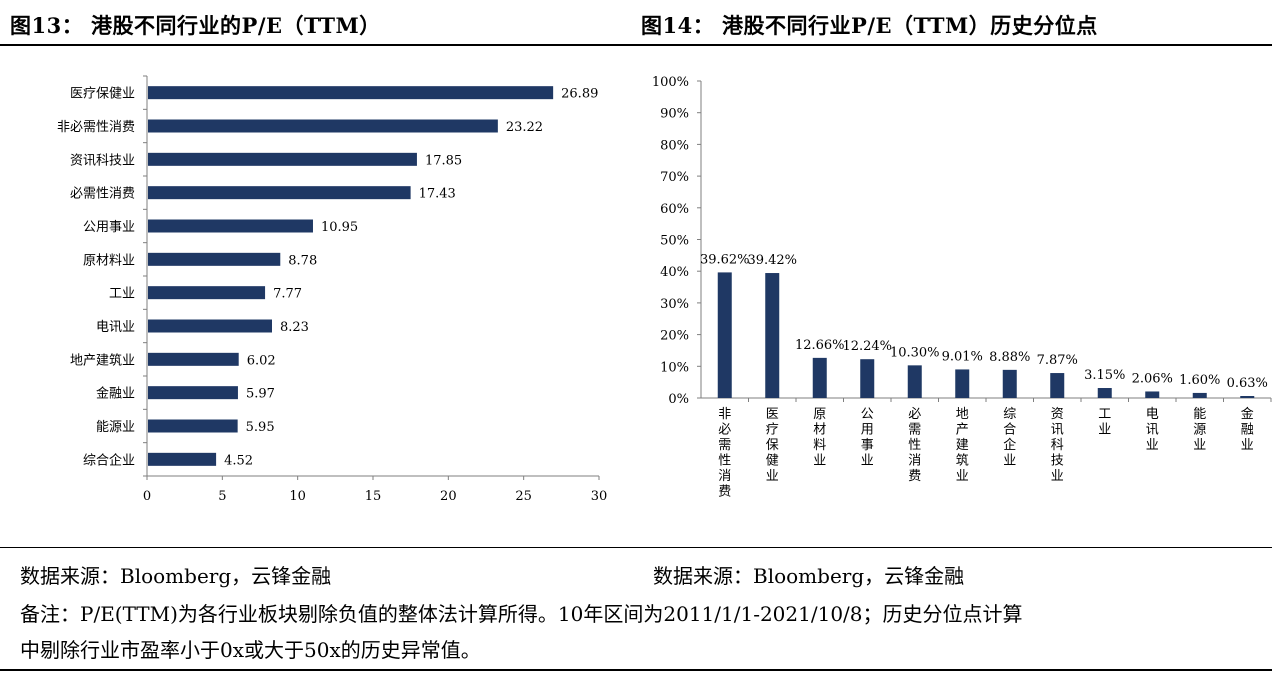 This screenshot has height=681, width=1280. I want to click on y-tick-label: 100%, so click(670, 82).